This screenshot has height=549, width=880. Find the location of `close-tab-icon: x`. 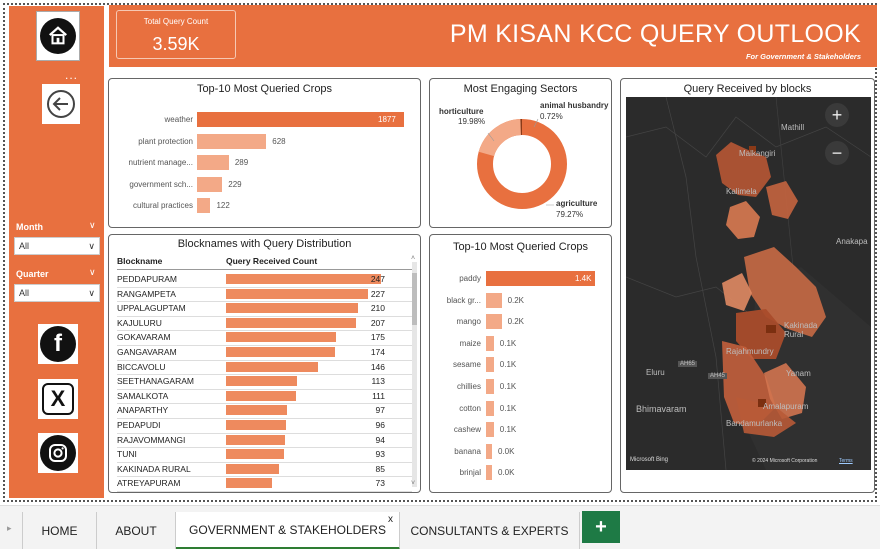

close-tab-icon: x is located at coordinates (390, 519).